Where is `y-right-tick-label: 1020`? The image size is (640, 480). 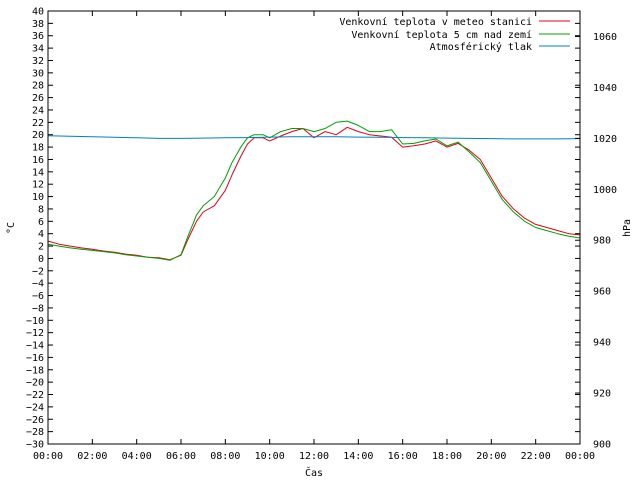
y-right-tick-label: 1020 is located at coordinates (605, 139).